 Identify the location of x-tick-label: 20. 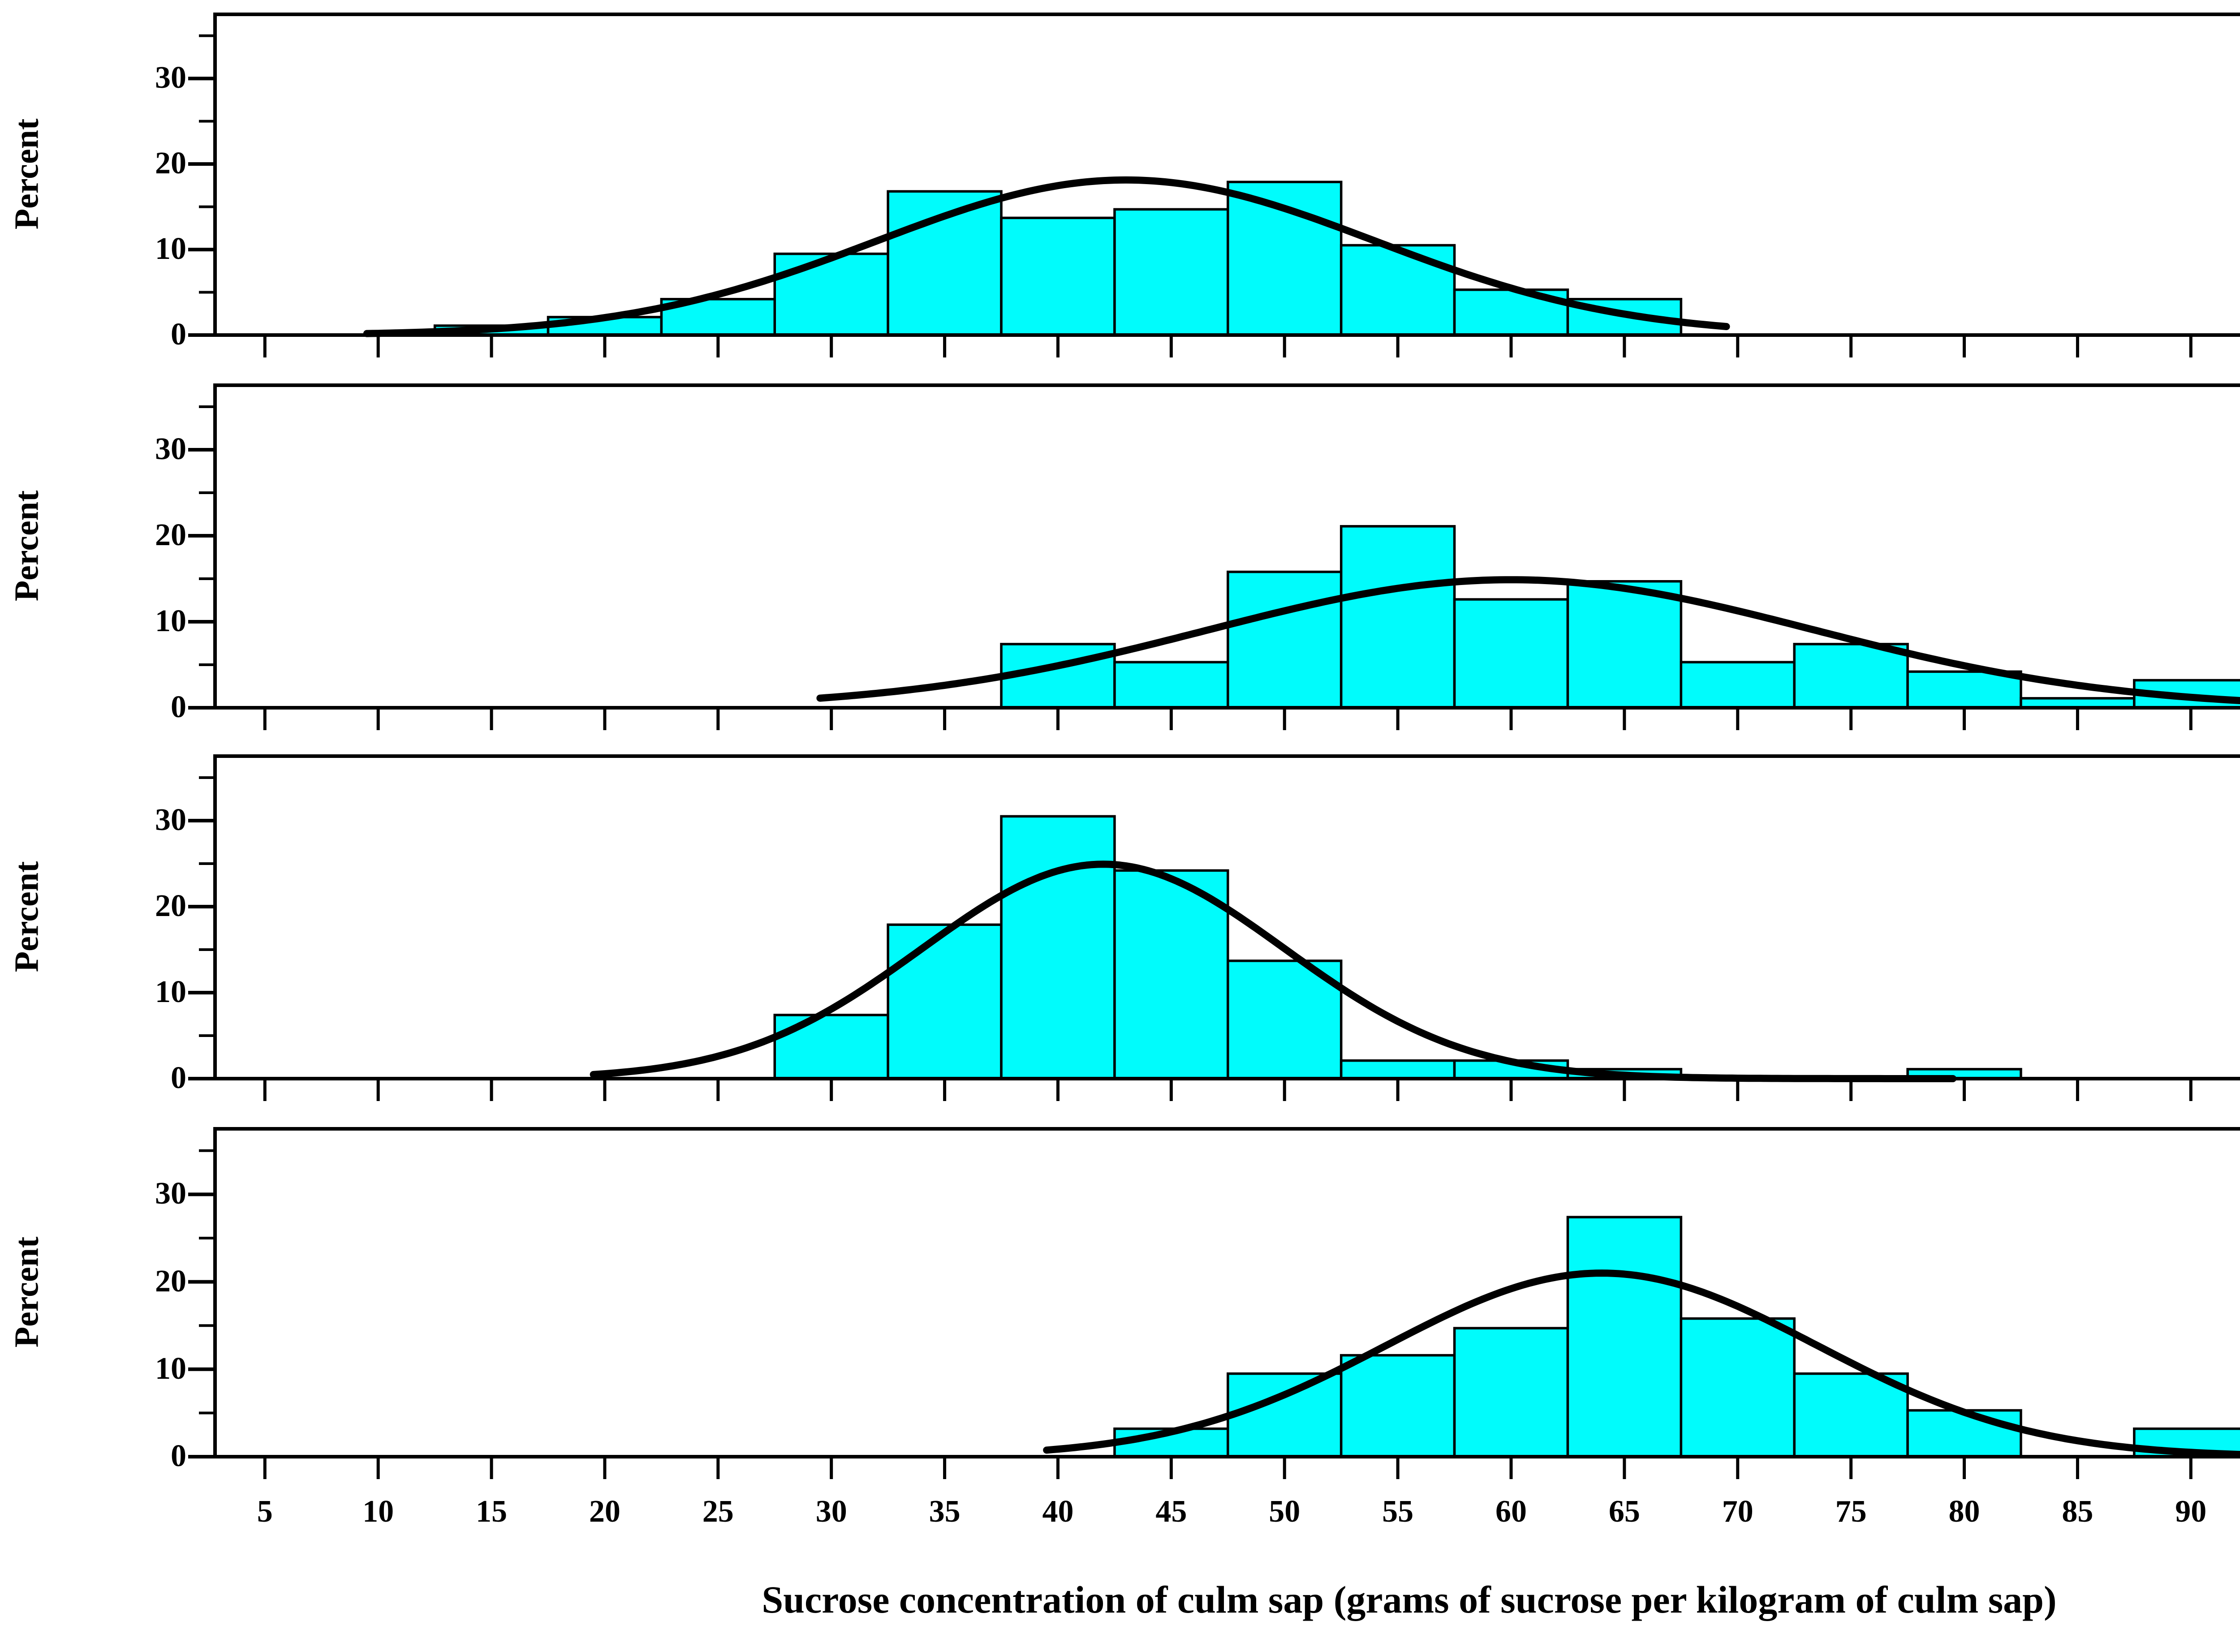
(604, 1511).